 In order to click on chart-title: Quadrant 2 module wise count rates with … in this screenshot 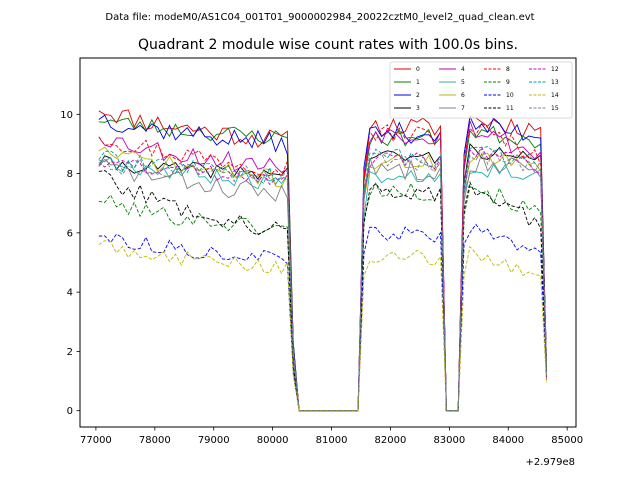, I will do `click(328, 45)`.